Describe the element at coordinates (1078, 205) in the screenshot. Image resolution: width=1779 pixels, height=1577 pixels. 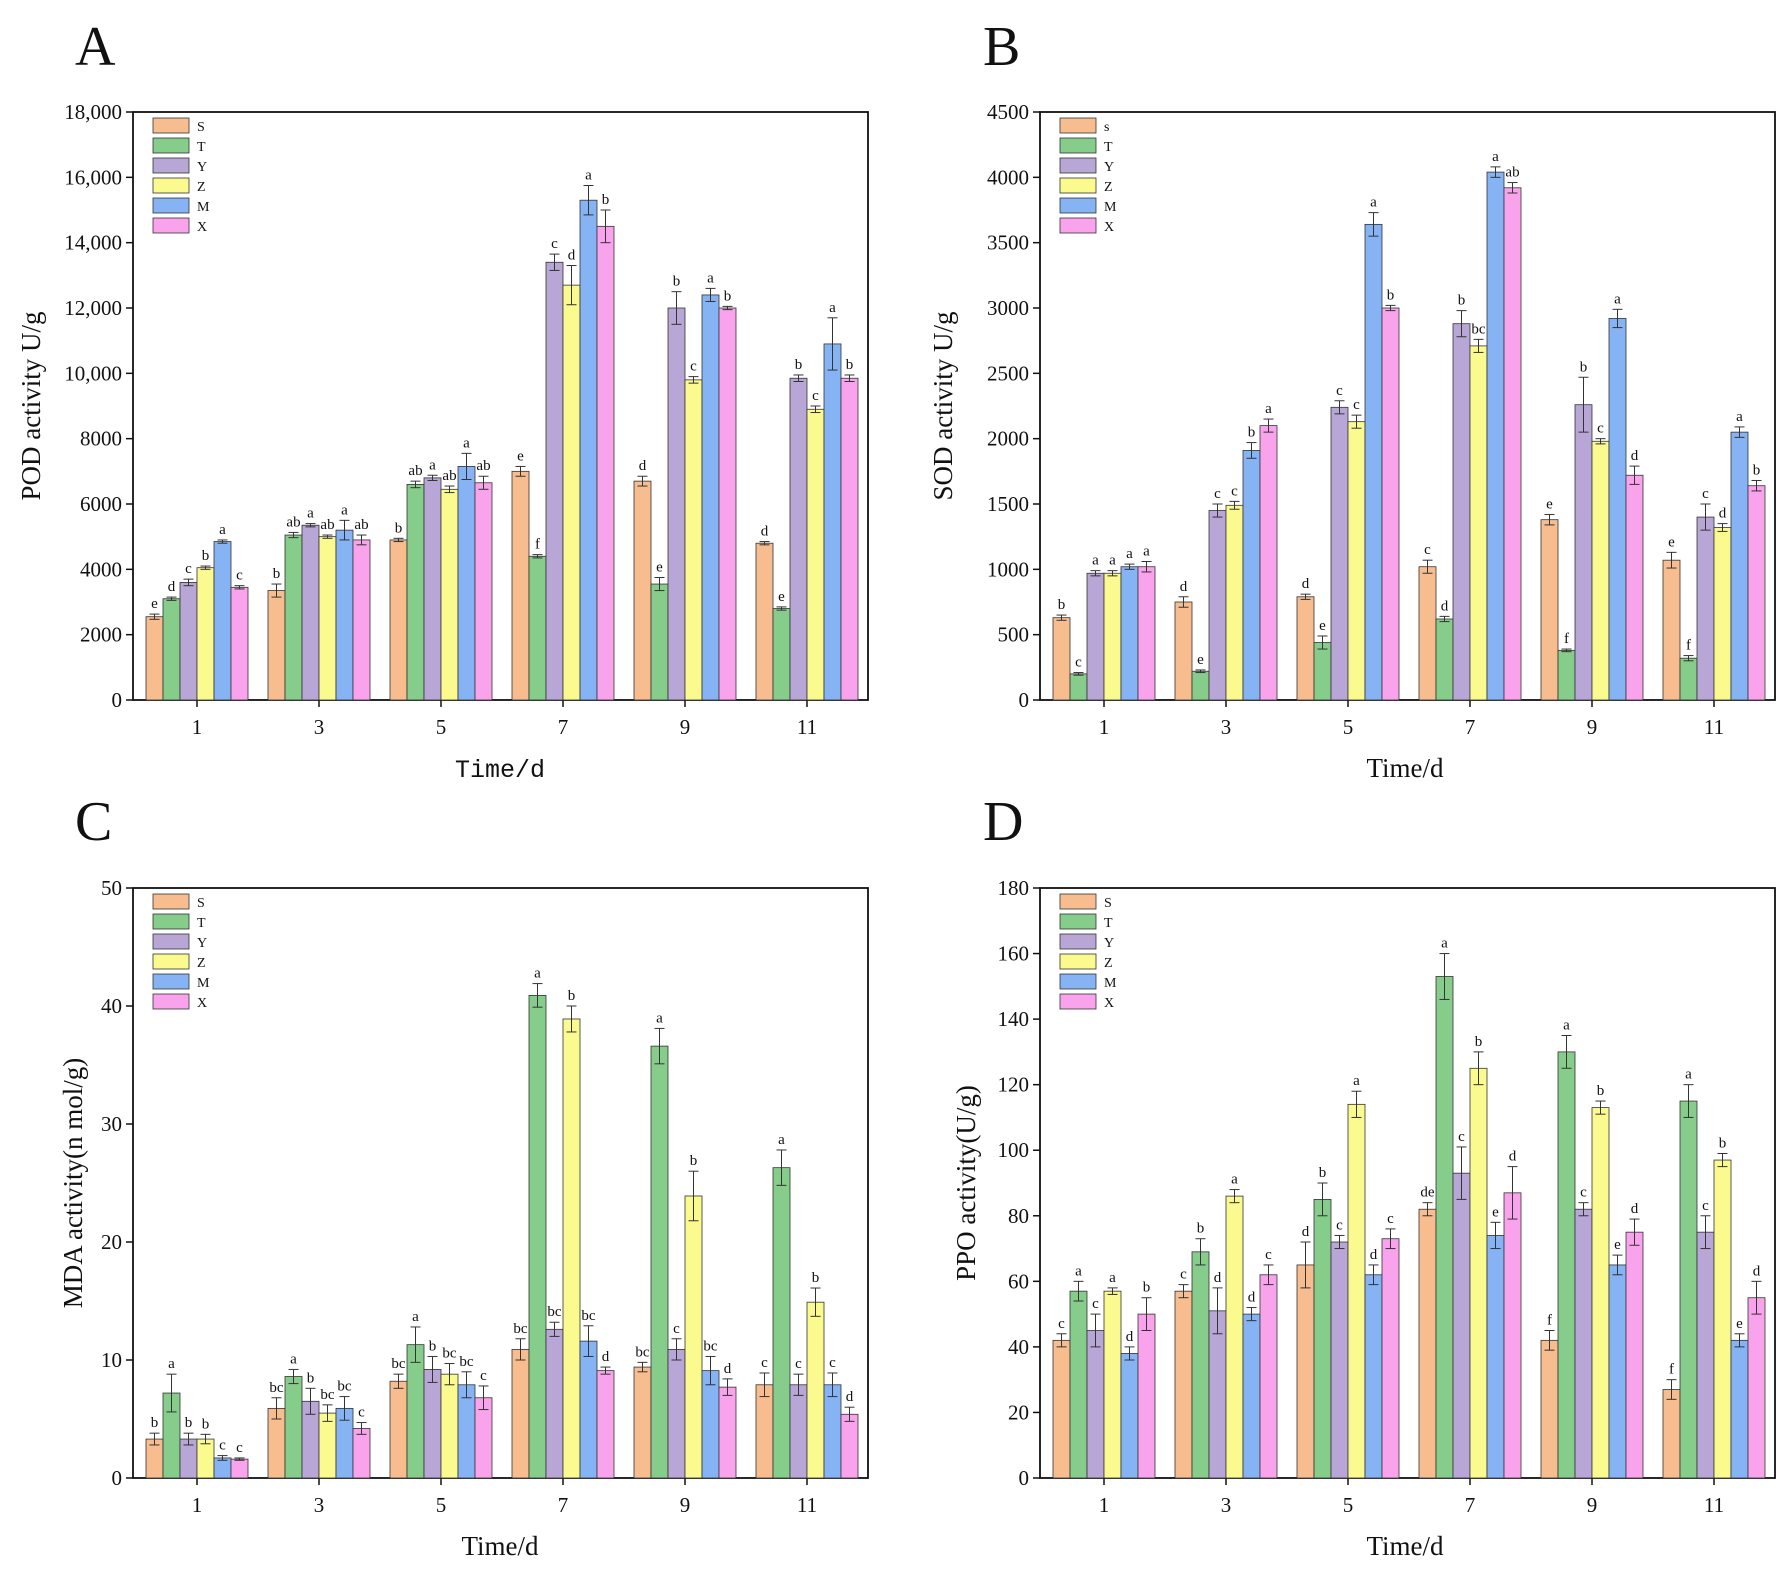
I see `legend-swatch-m` at that location.